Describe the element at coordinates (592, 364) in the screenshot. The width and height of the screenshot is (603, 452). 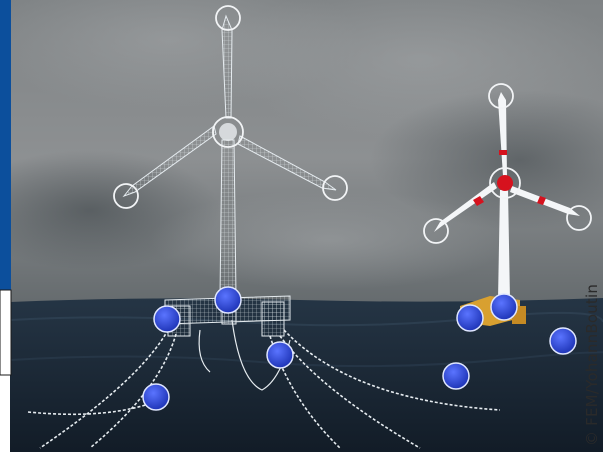
I see `photo-credit: © FEM/YohannBoutin` at that location.